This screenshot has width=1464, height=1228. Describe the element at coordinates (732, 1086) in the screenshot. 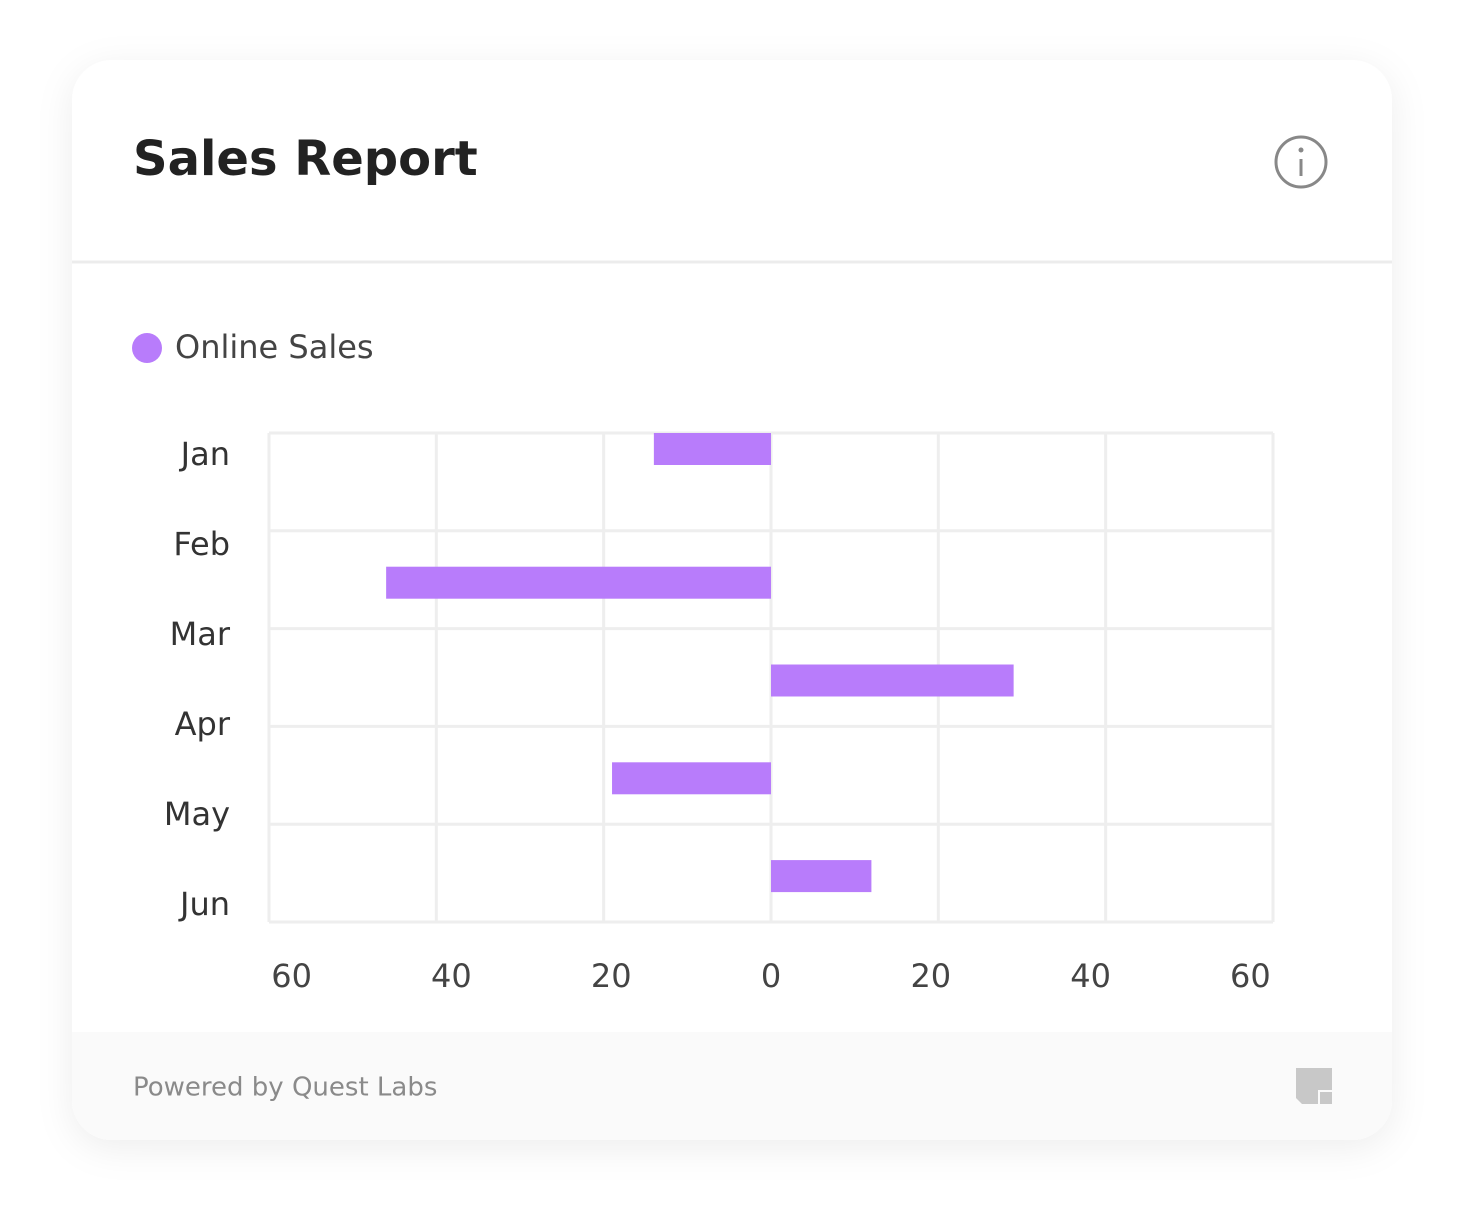

I see `footer-bg` at that location.